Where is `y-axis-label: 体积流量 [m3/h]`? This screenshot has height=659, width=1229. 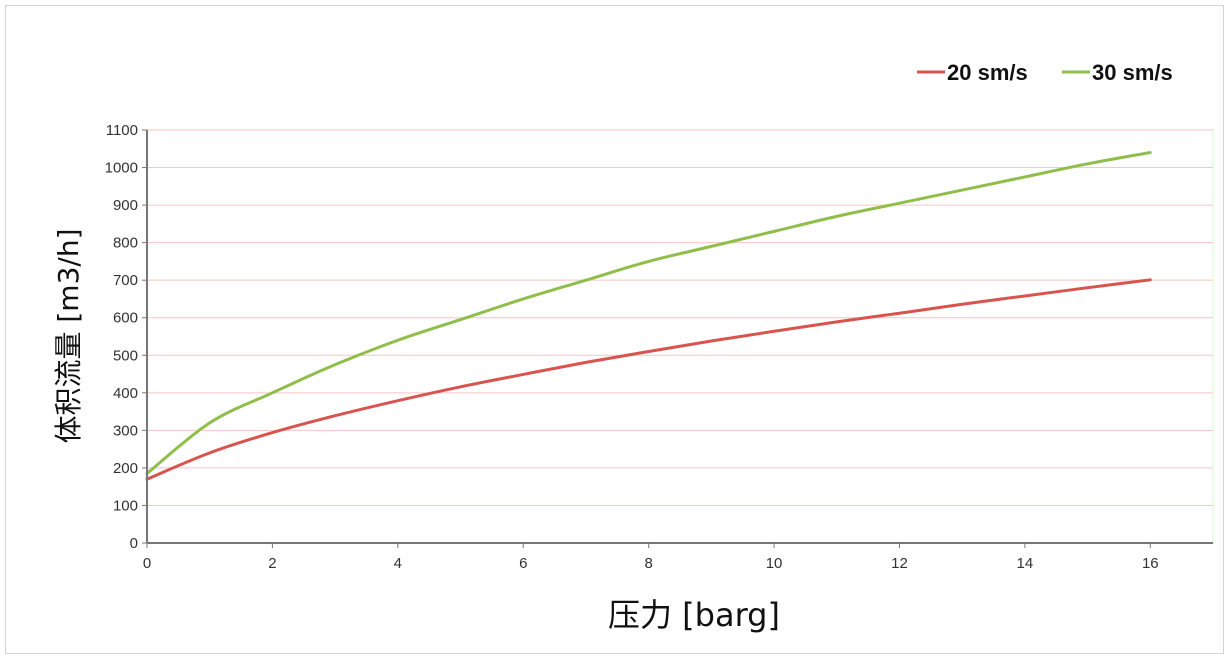 y-axis-label: 体积流量 [m3/h] is located at coordinates (68, 335).